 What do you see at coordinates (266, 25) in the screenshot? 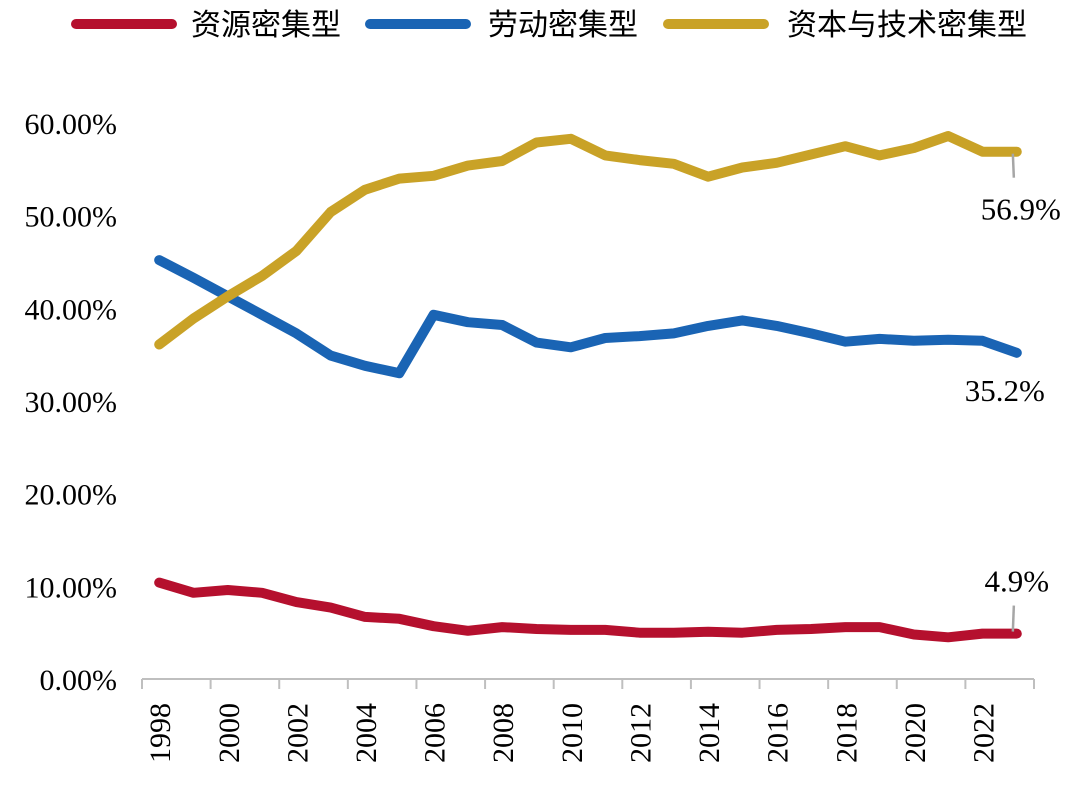
I see `legend-label: 资源密集型` at bounding box center [266, 25].